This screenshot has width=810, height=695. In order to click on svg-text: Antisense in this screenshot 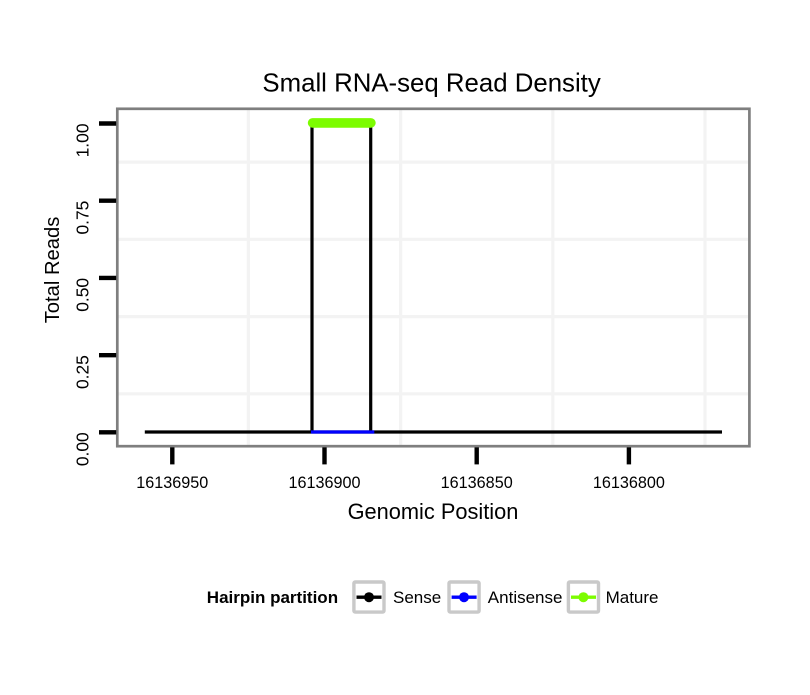, I will do `click(525, 597)`.